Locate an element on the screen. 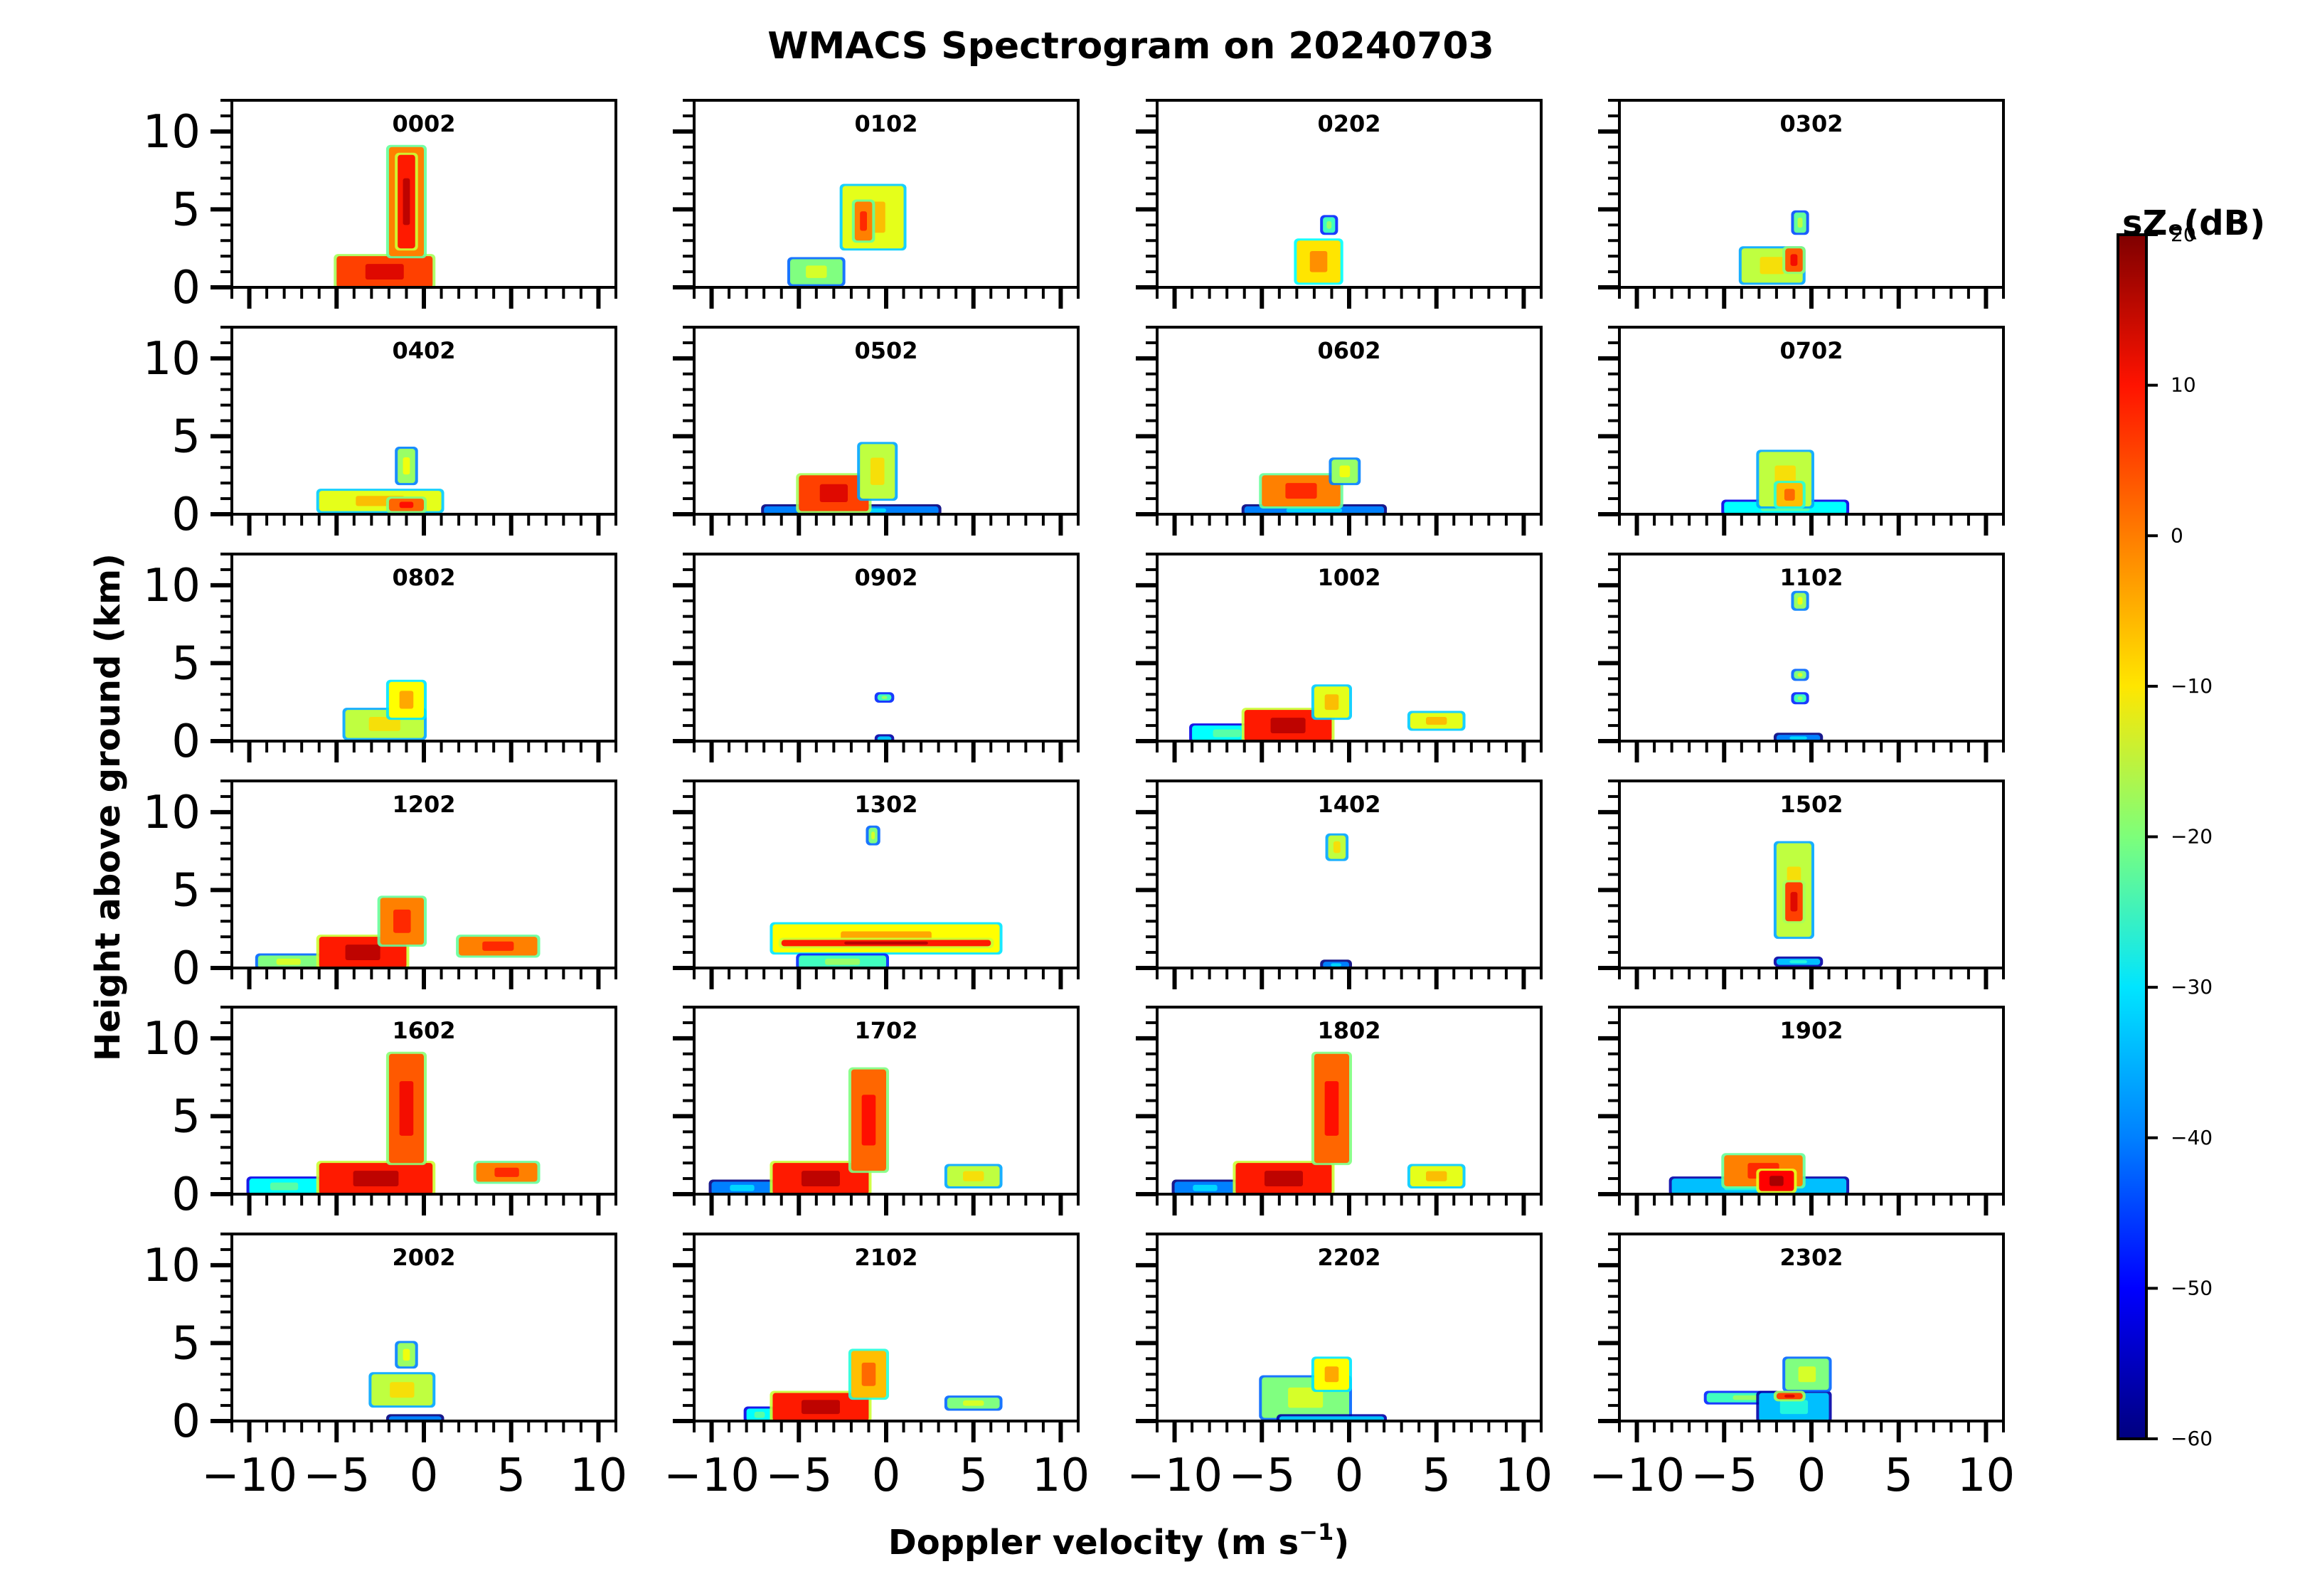  panel-time-label: 0602 is located at coordinates (1349, 350).